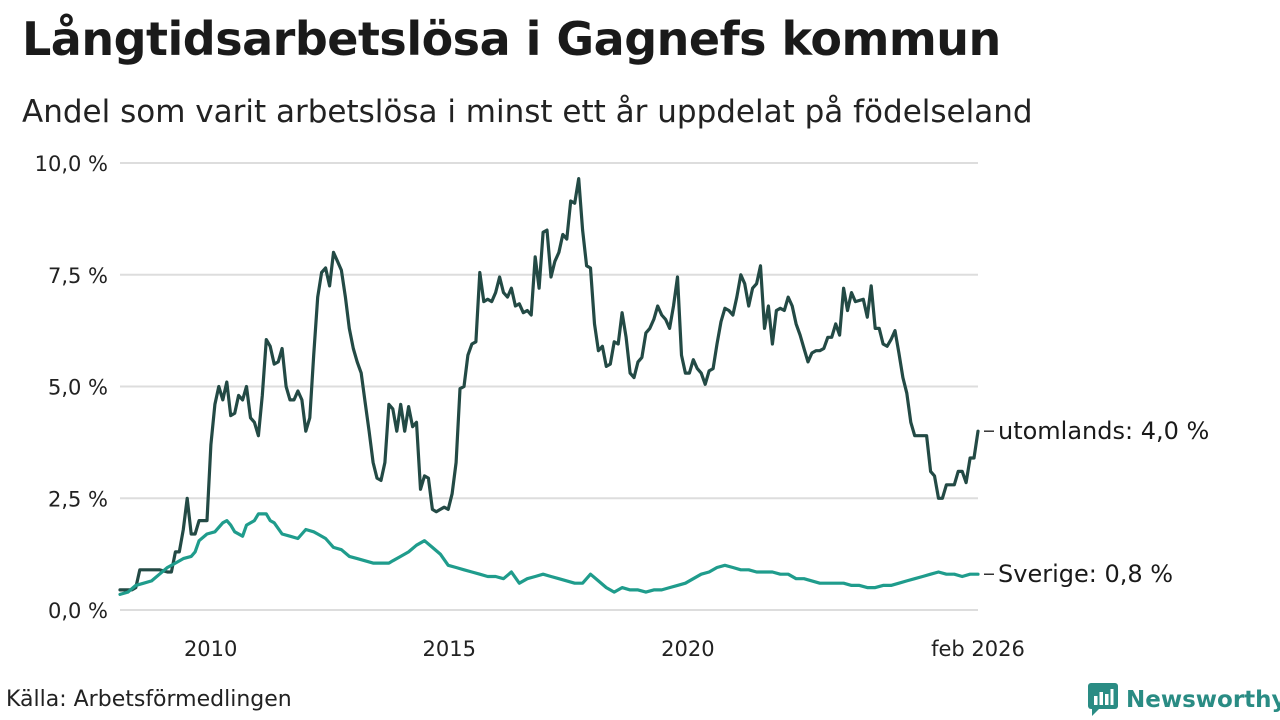  What do you see at coordinates (78, 276) in the screenshot?
I see `y-tick-label: 7,5 %` at bounding box center [78, 276].